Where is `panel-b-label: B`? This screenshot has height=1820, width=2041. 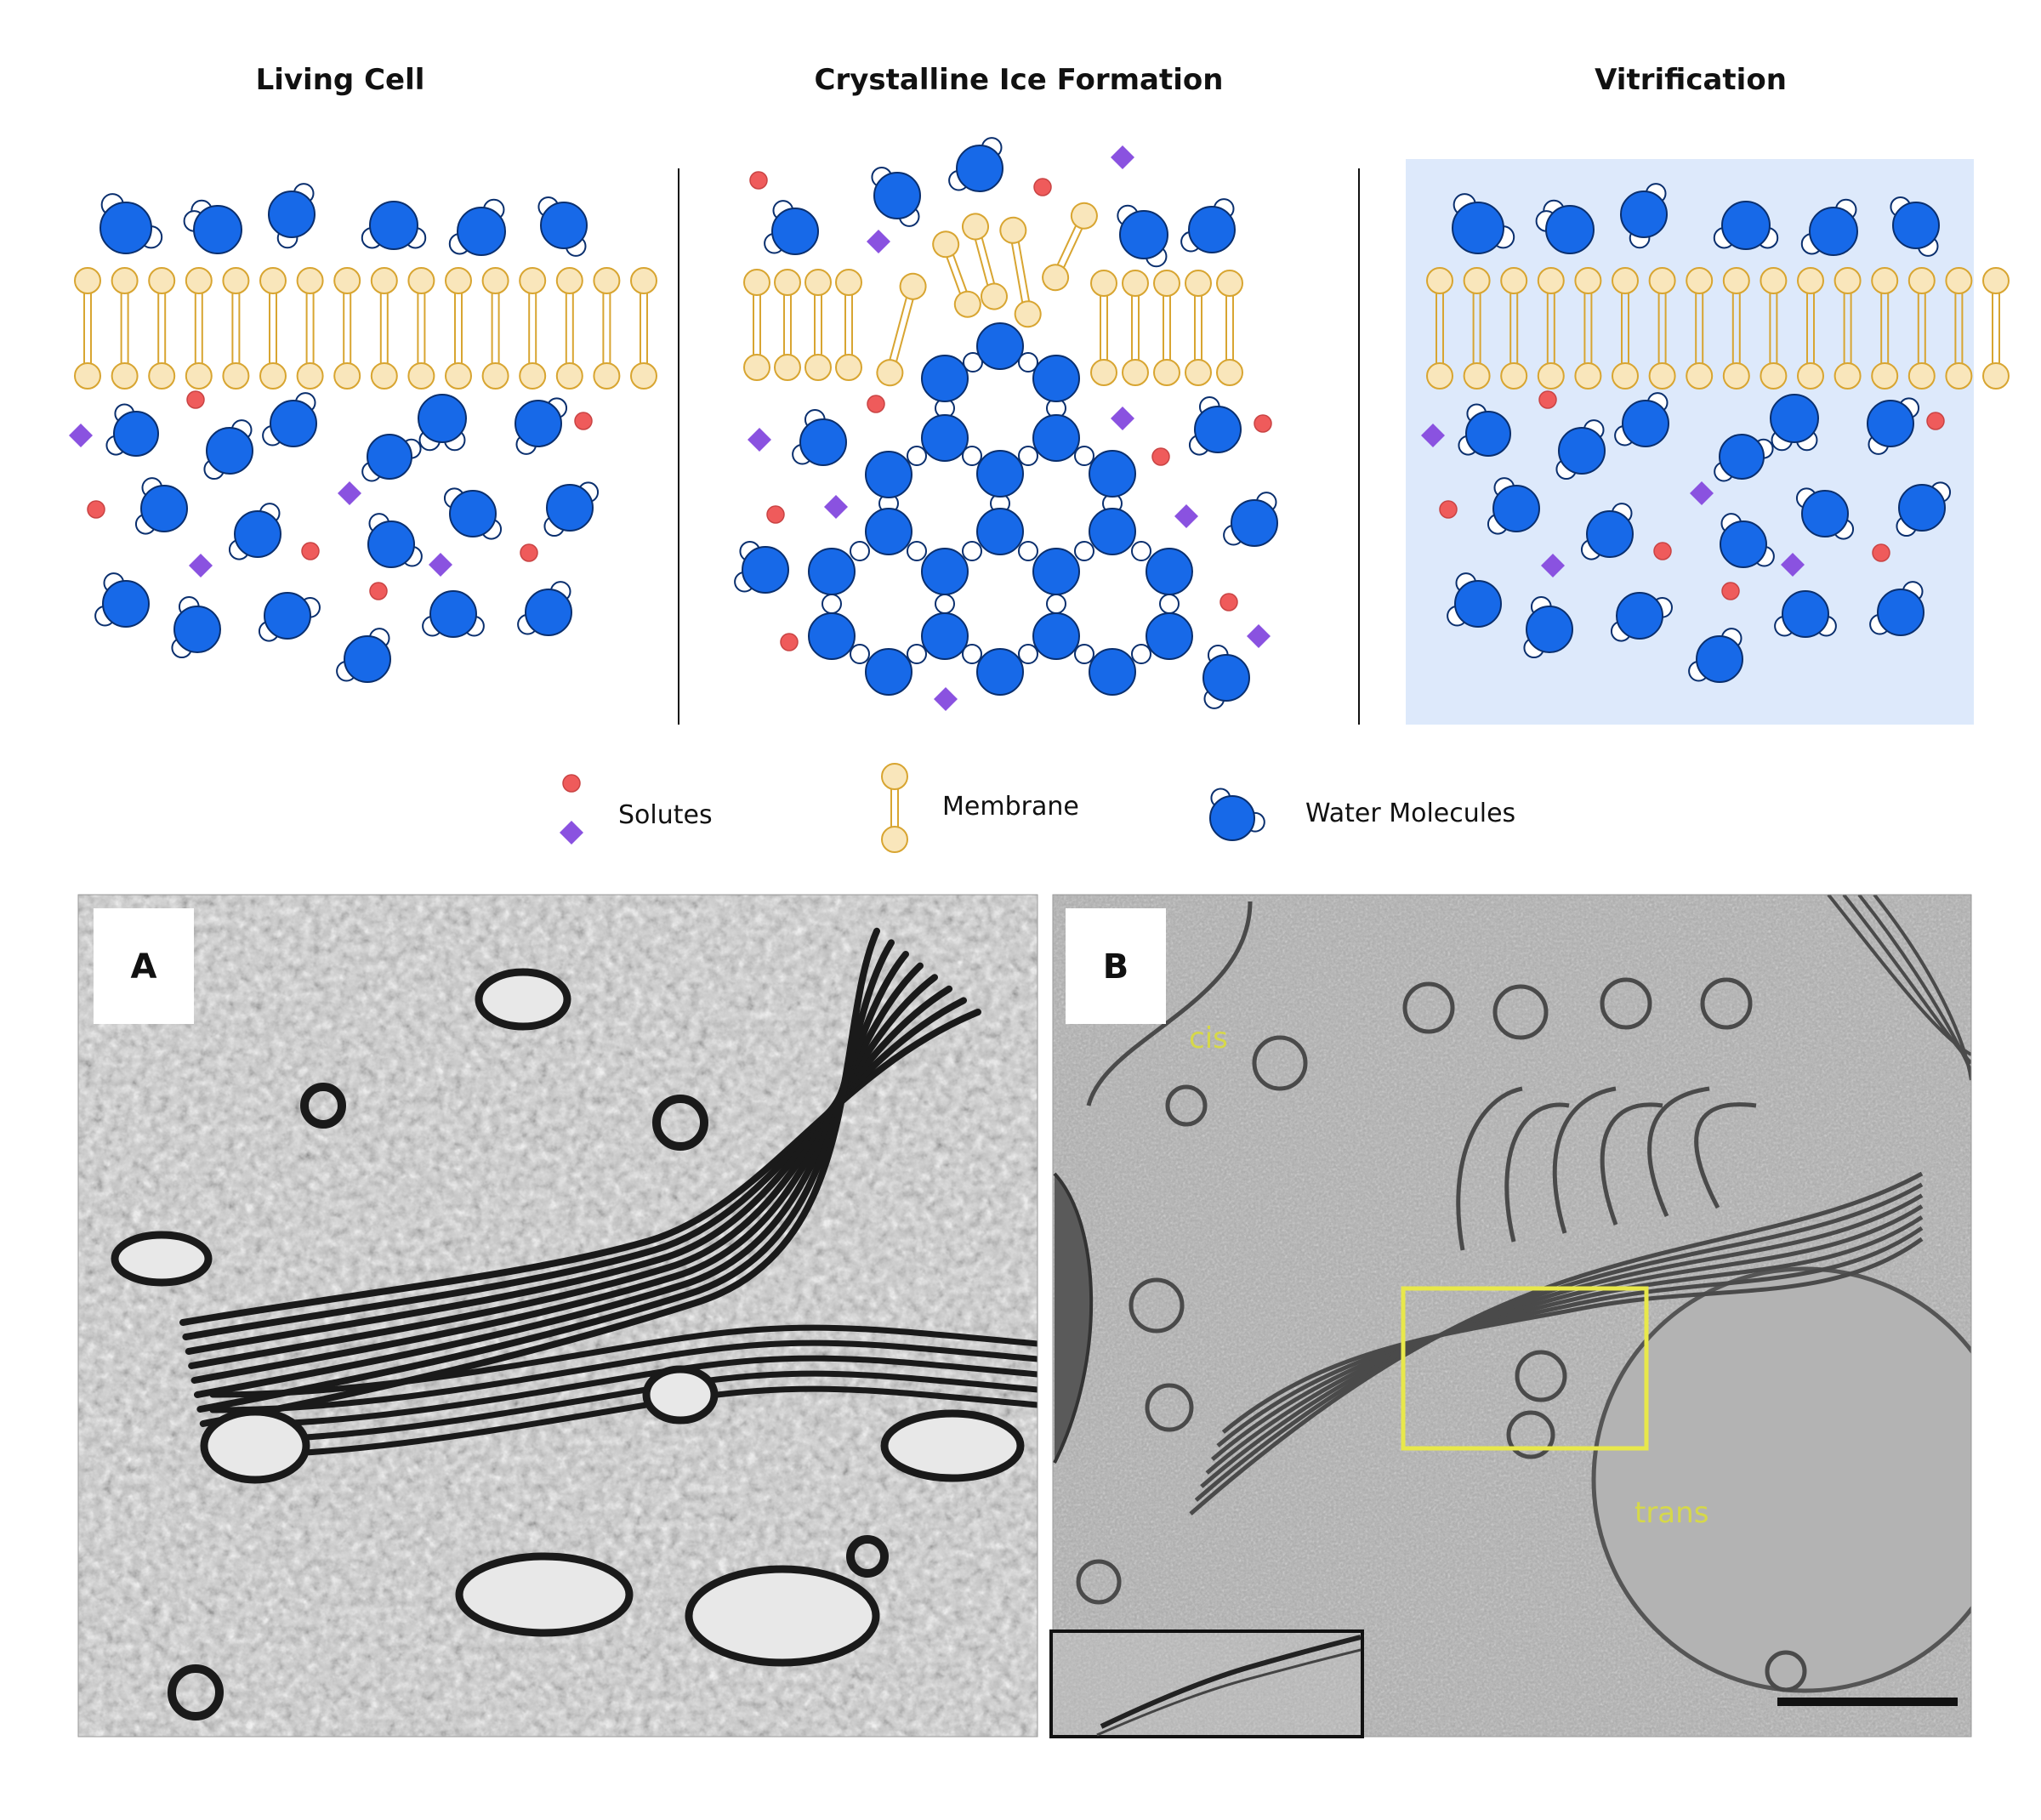
panel-b-label: B is located at coordinates (1116, 967).